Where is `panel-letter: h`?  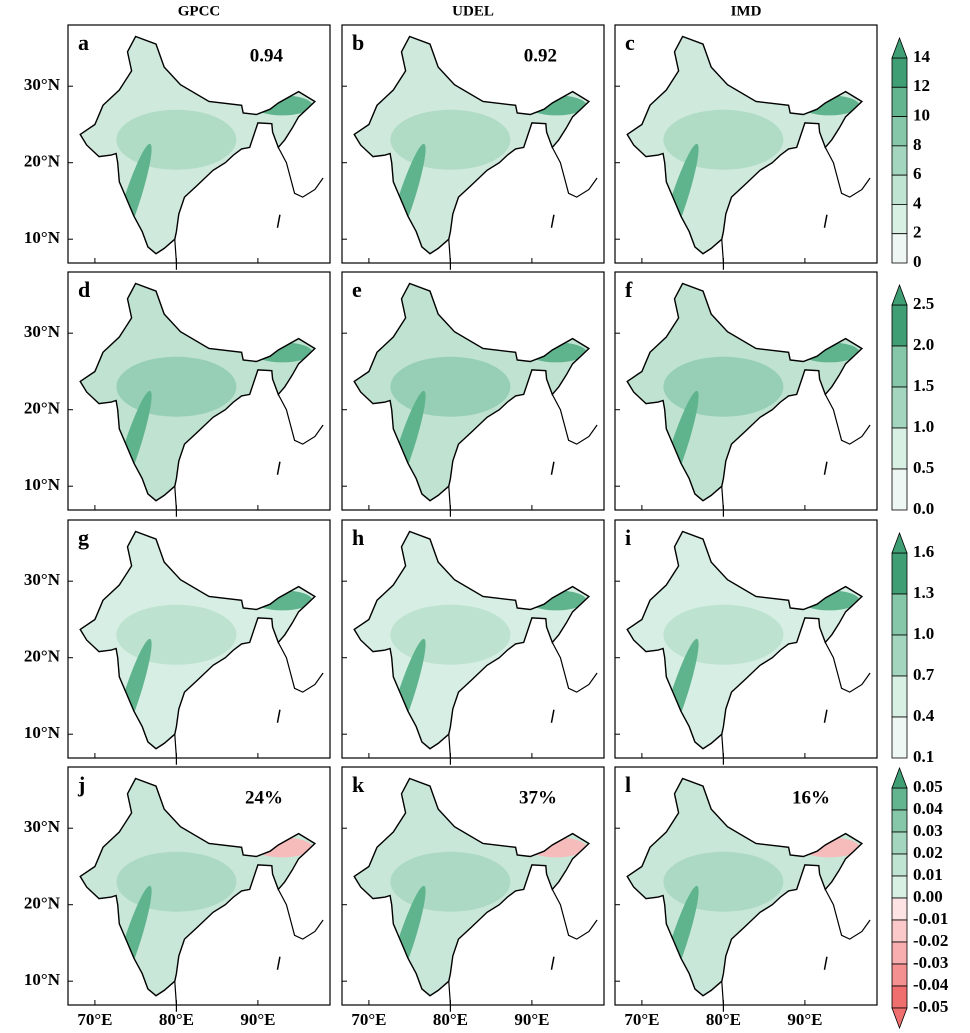 panel-letter: h is located at coordinates (358, 537).